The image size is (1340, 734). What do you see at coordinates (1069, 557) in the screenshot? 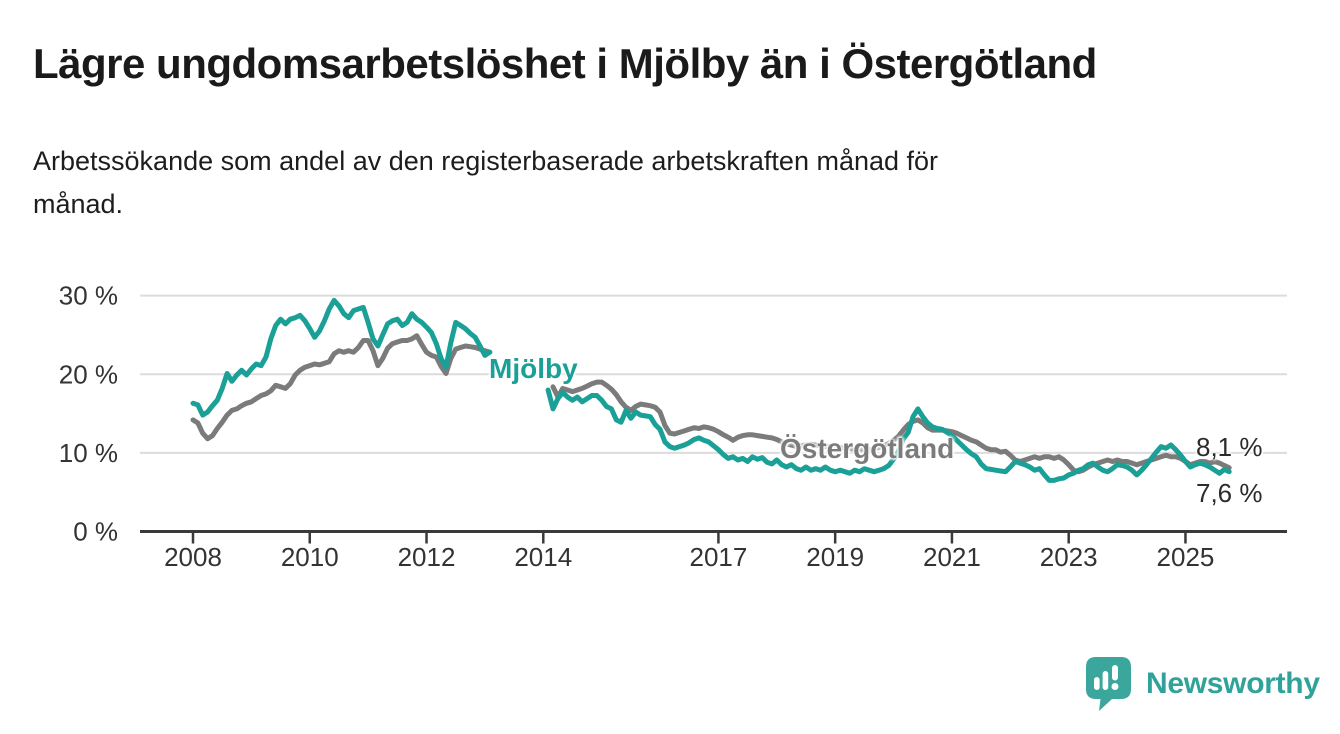
I see `x-tick-label: 2023` at bounding box center [1069, 557].